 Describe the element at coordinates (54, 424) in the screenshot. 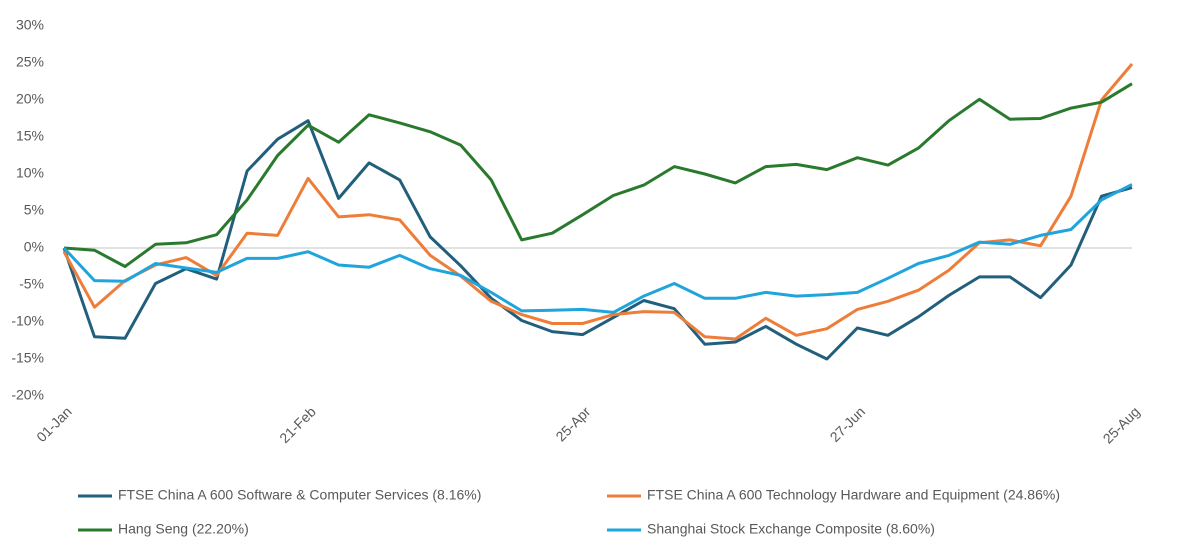

I see `x-tick-label: 01-Jan` at that location.